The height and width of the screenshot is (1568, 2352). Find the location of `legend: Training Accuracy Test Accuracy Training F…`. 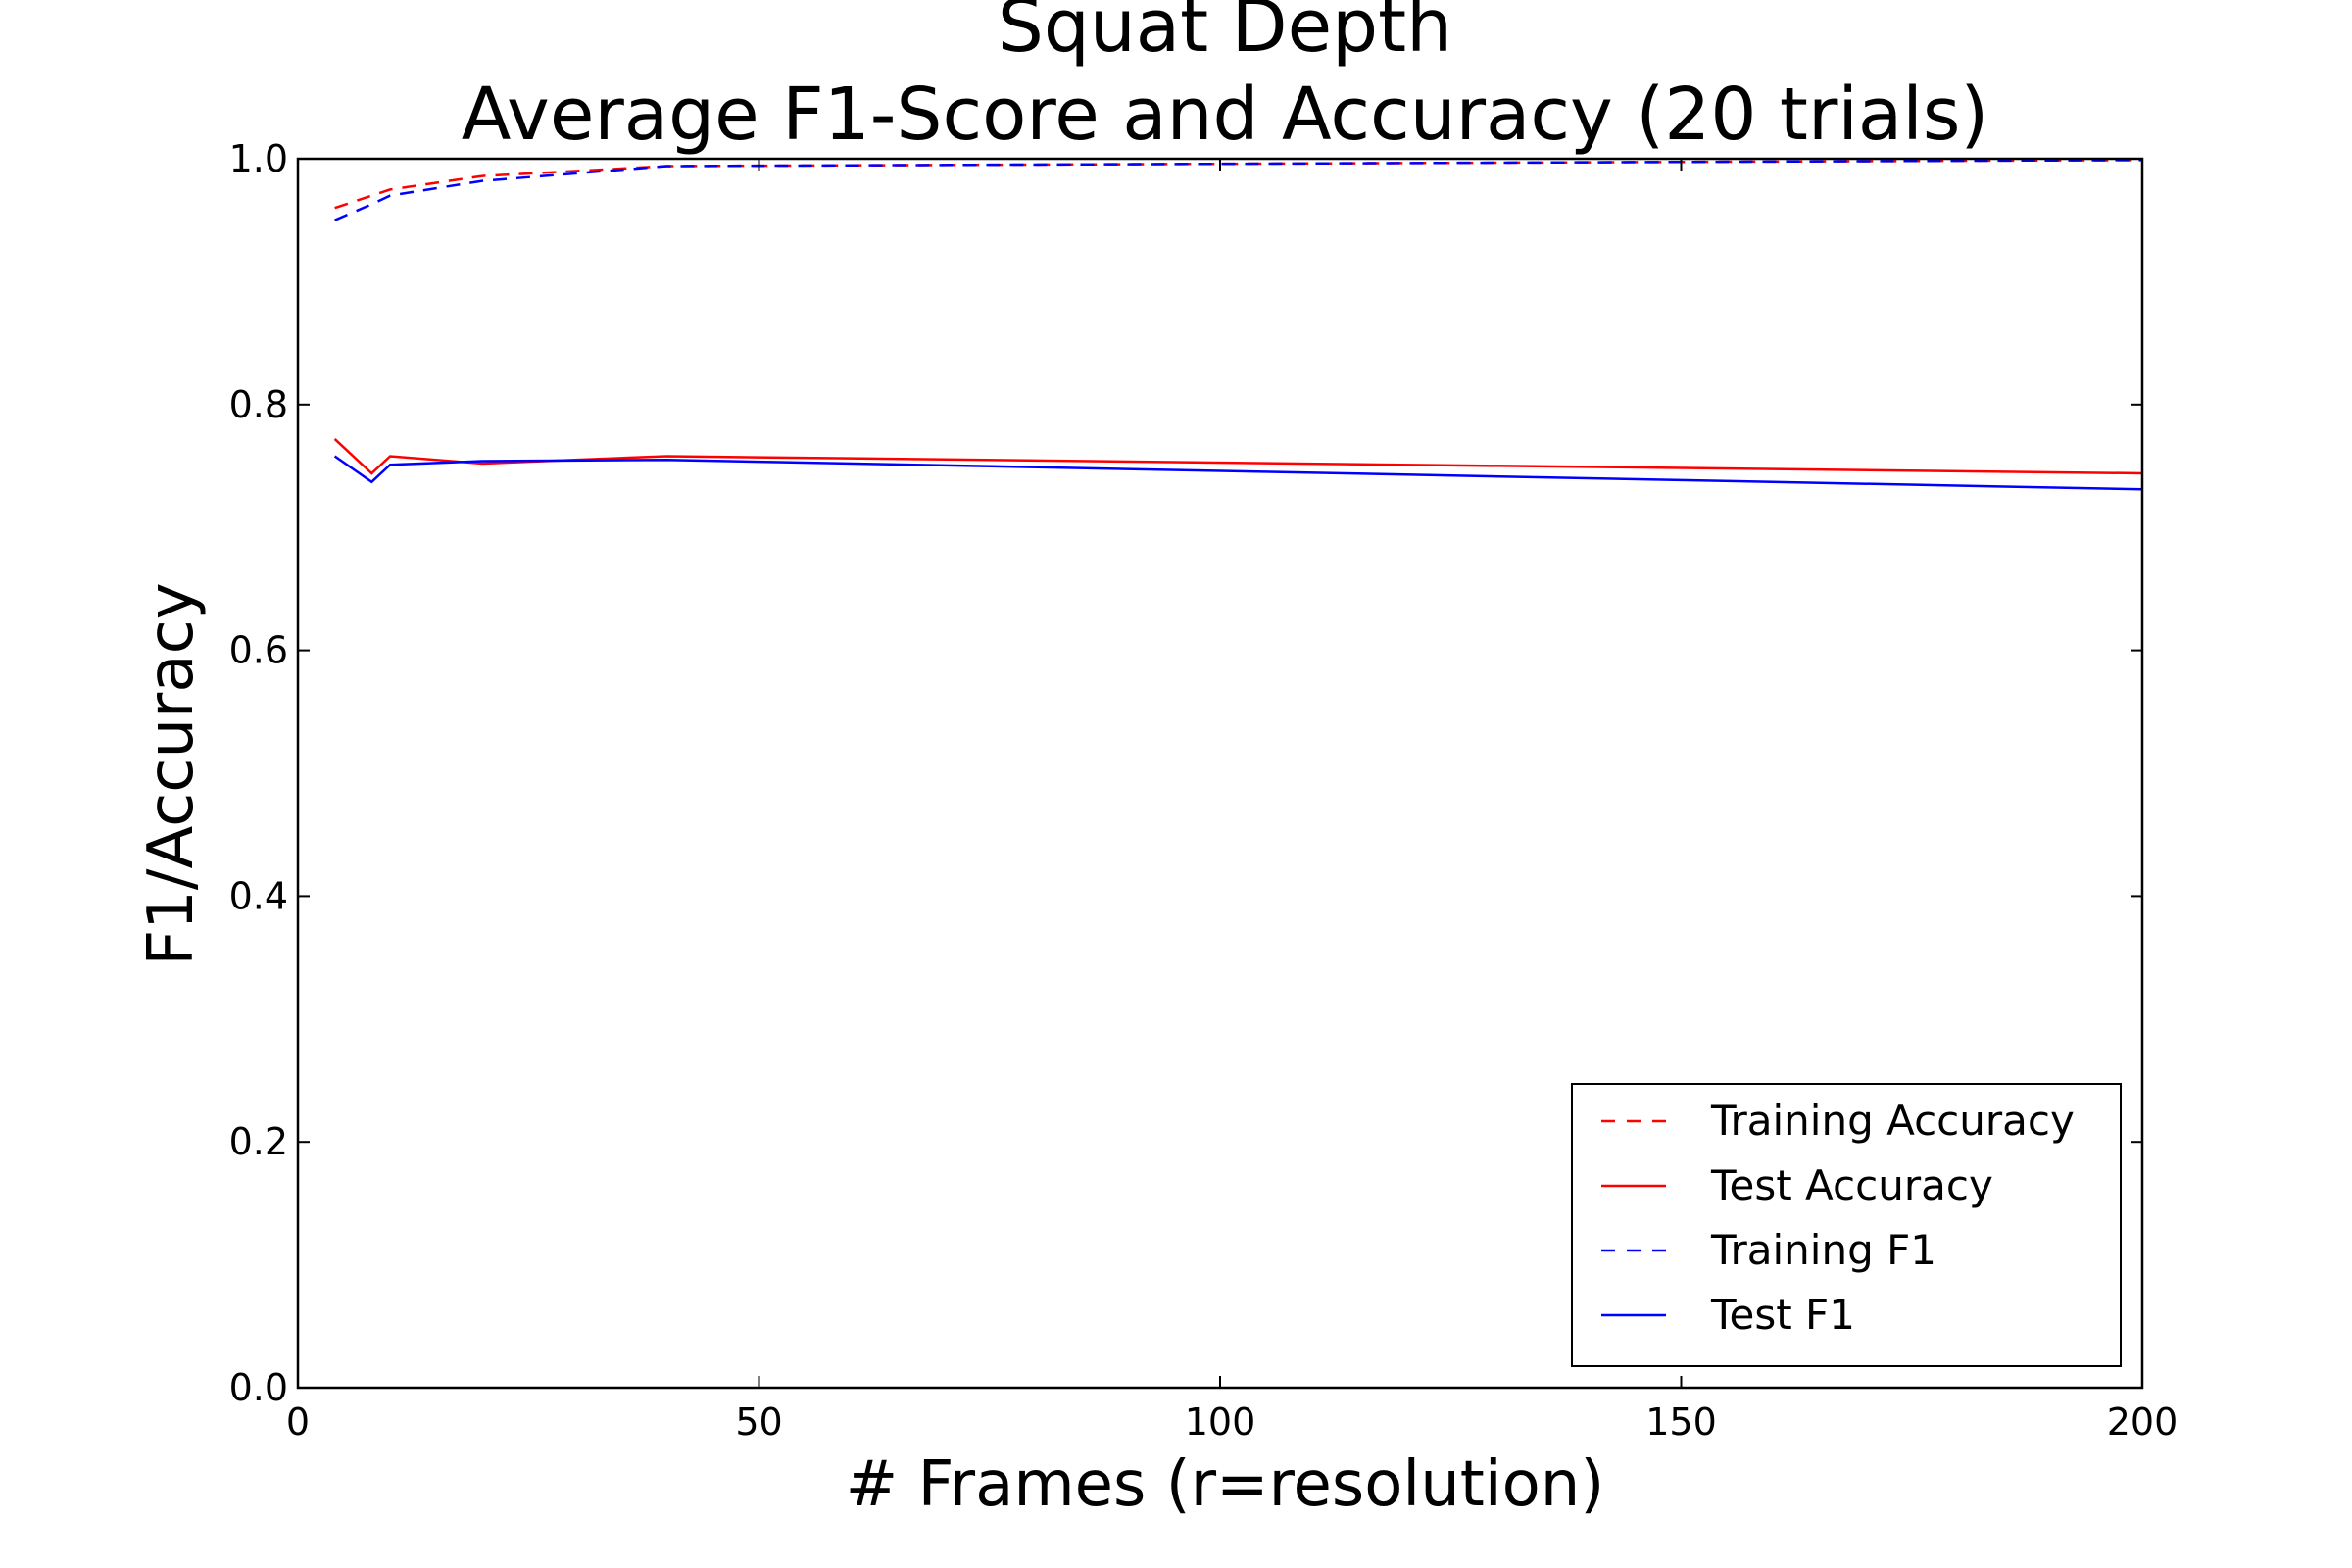

legend: Training Accuracy Test Accuracy Training F… is located at coordinates (1846, 1225).